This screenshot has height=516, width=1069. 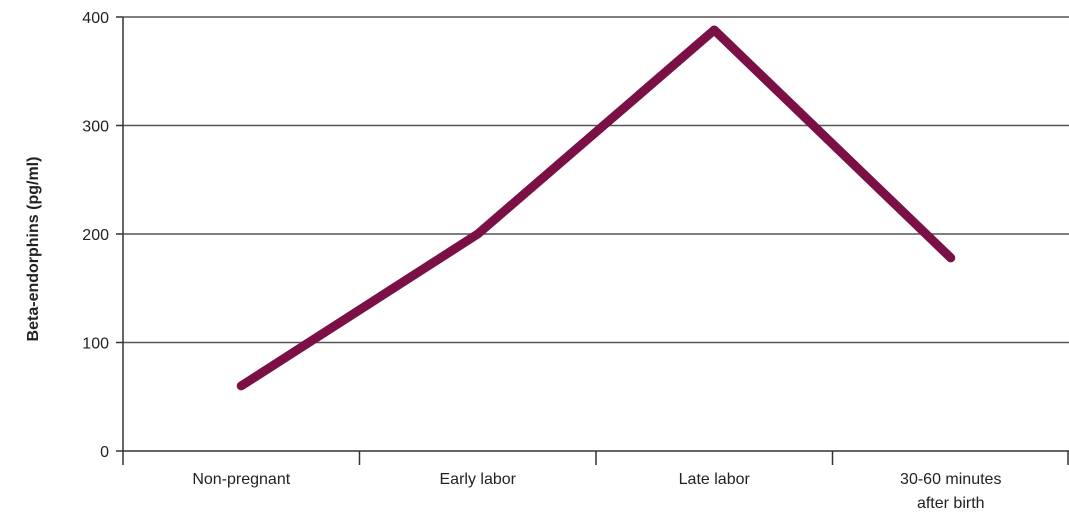 What do you see at coordinates (33, 249) in the screenshot?
I see `y-axis-title: Beta-endorphins (pg/ml)` at bounding box center [33, 249].